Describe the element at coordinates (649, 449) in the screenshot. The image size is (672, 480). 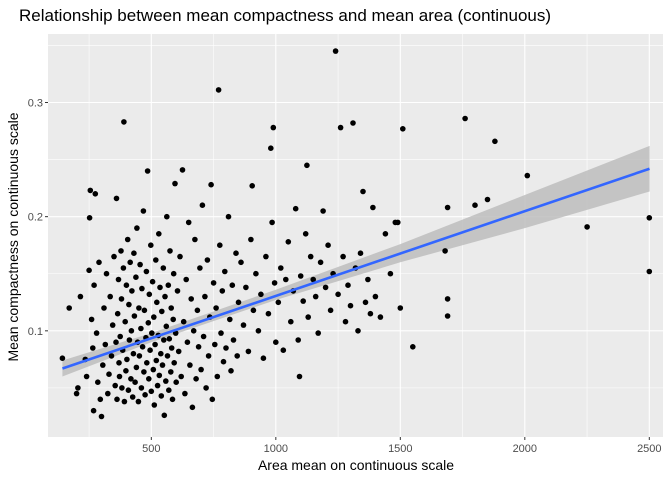
I see `x-tick-label: 2500` at that location.